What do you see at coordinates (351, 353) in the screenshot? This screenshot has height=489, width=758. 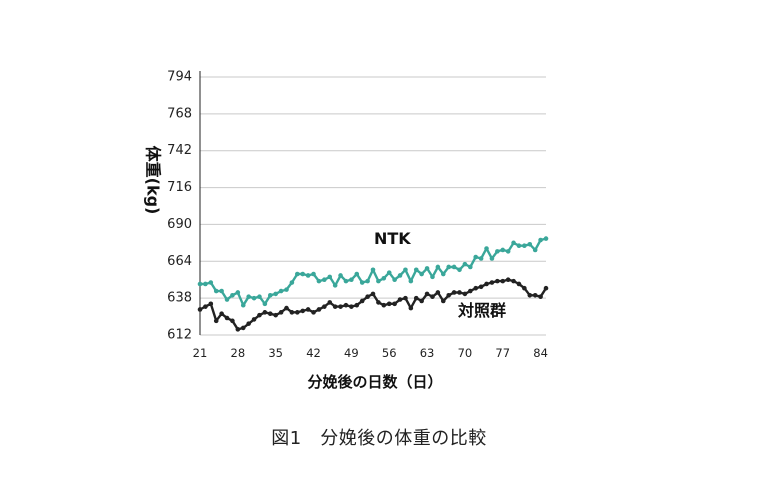 I see `x-tick-label: 49` at bounding box center [351, 353].